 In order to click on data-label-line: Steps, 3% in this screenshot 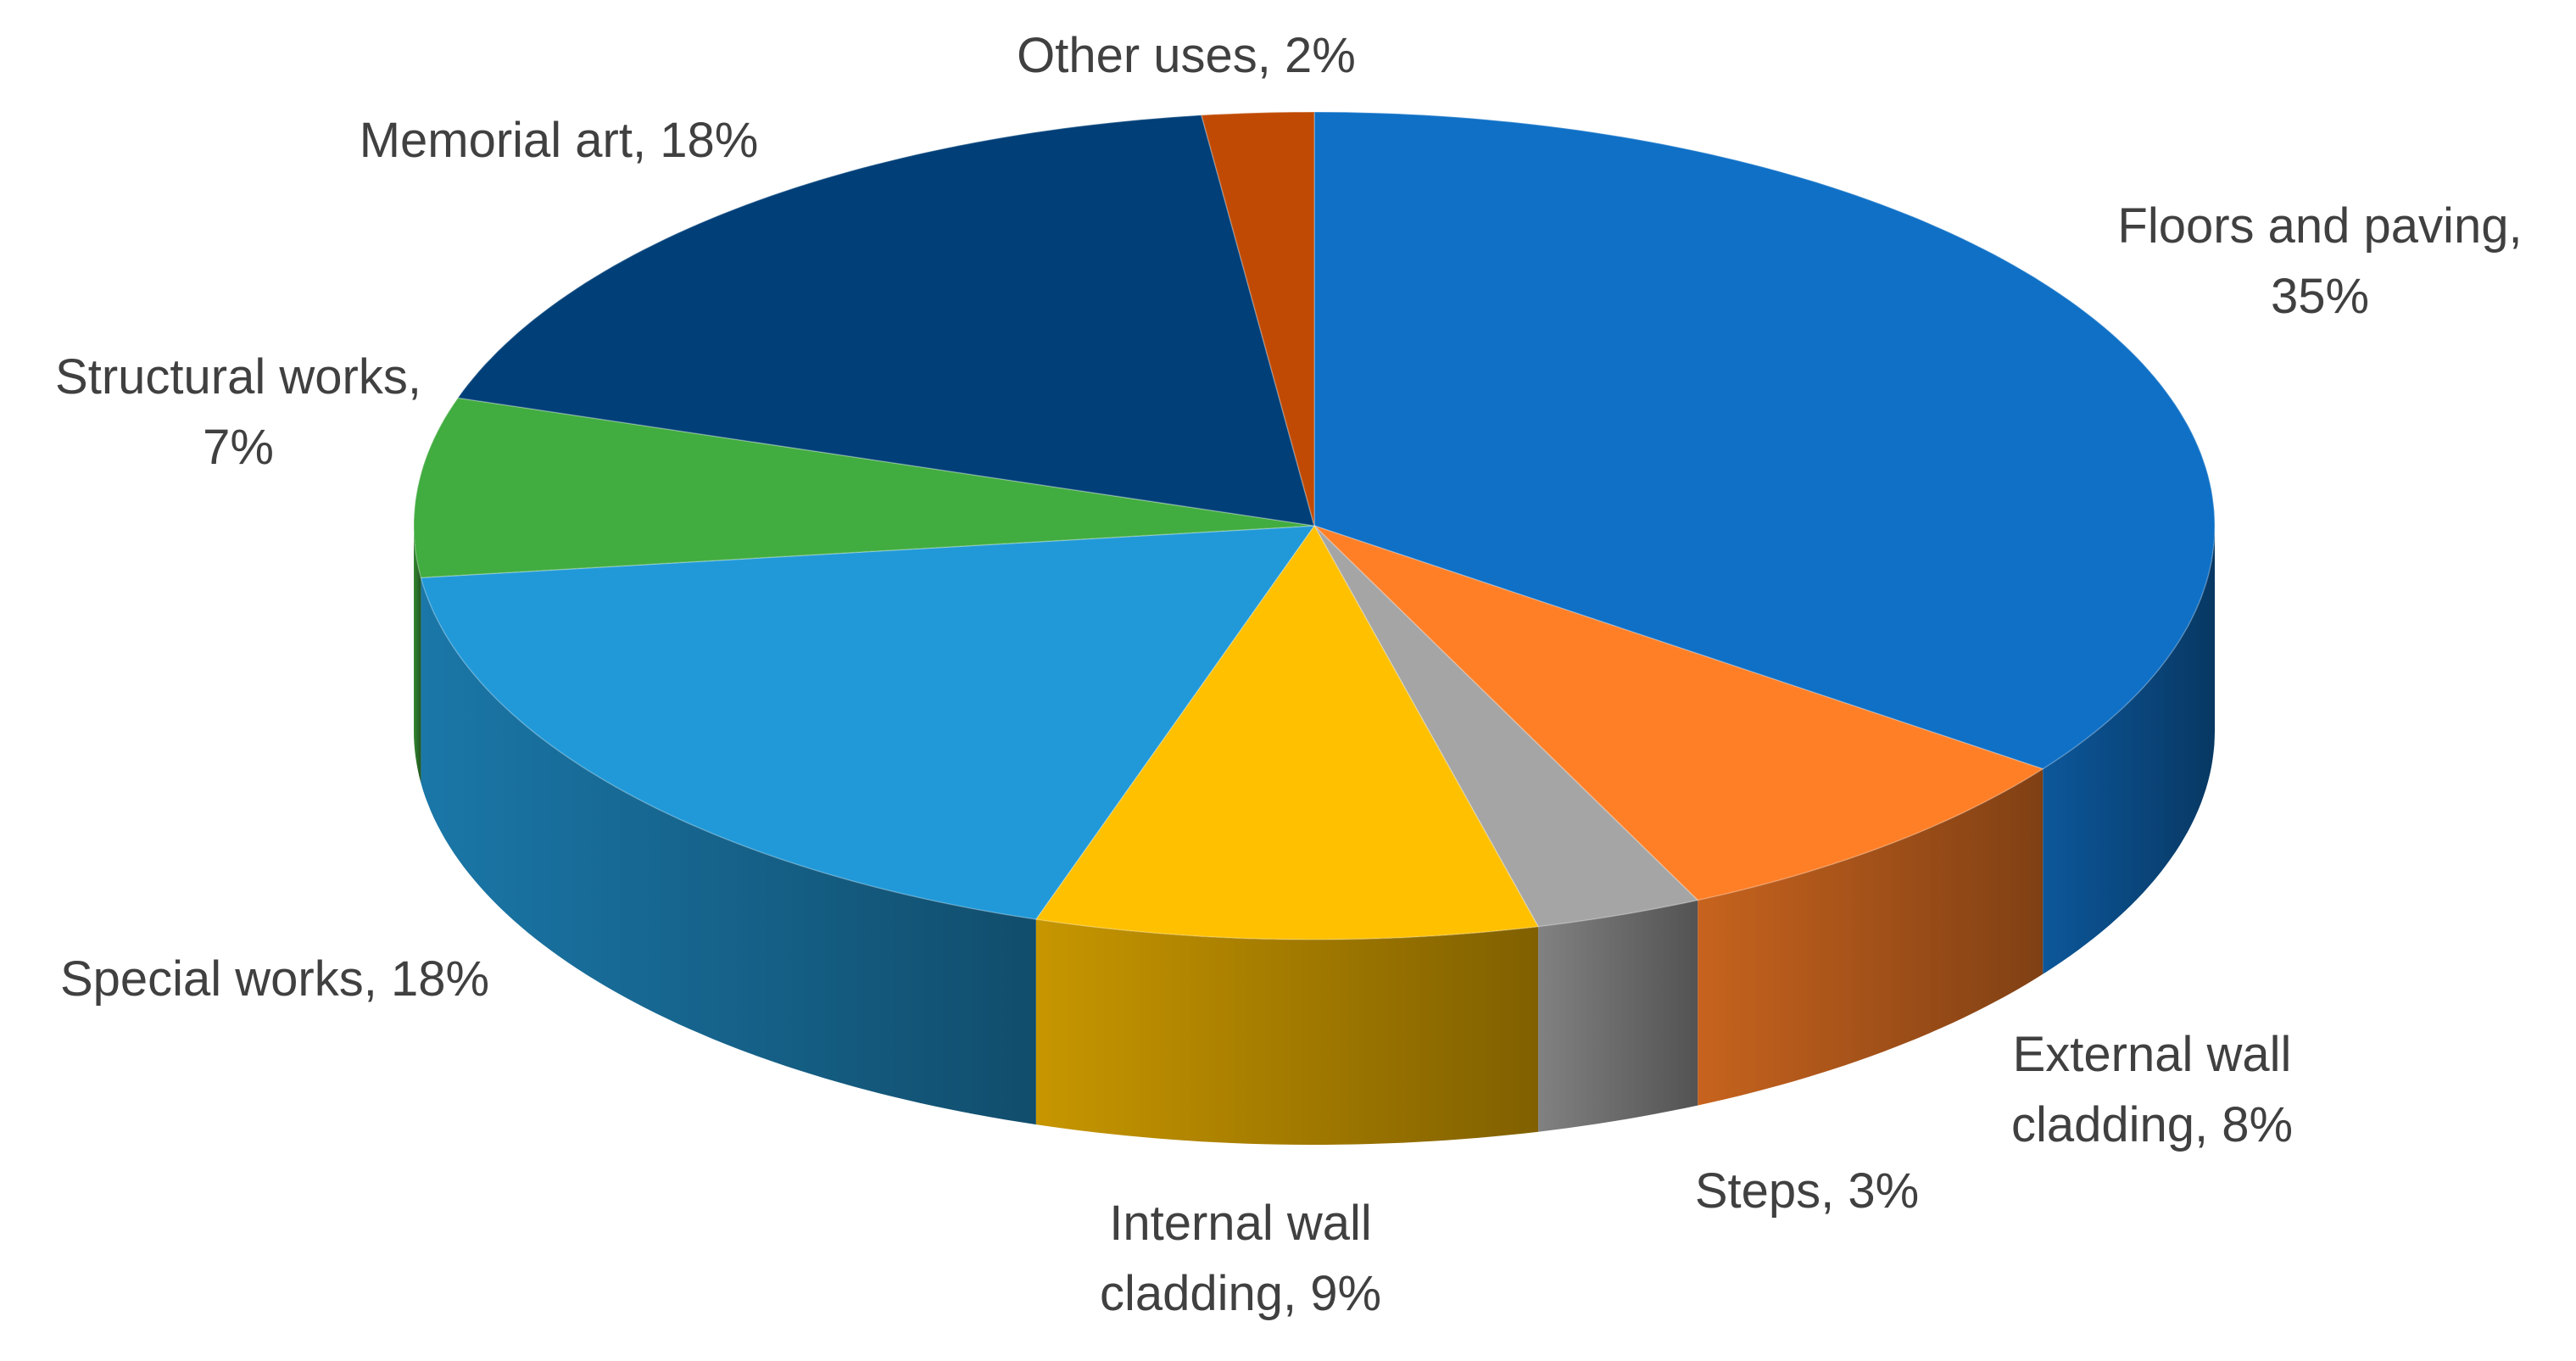, I will do `click(1807, 1191)`.